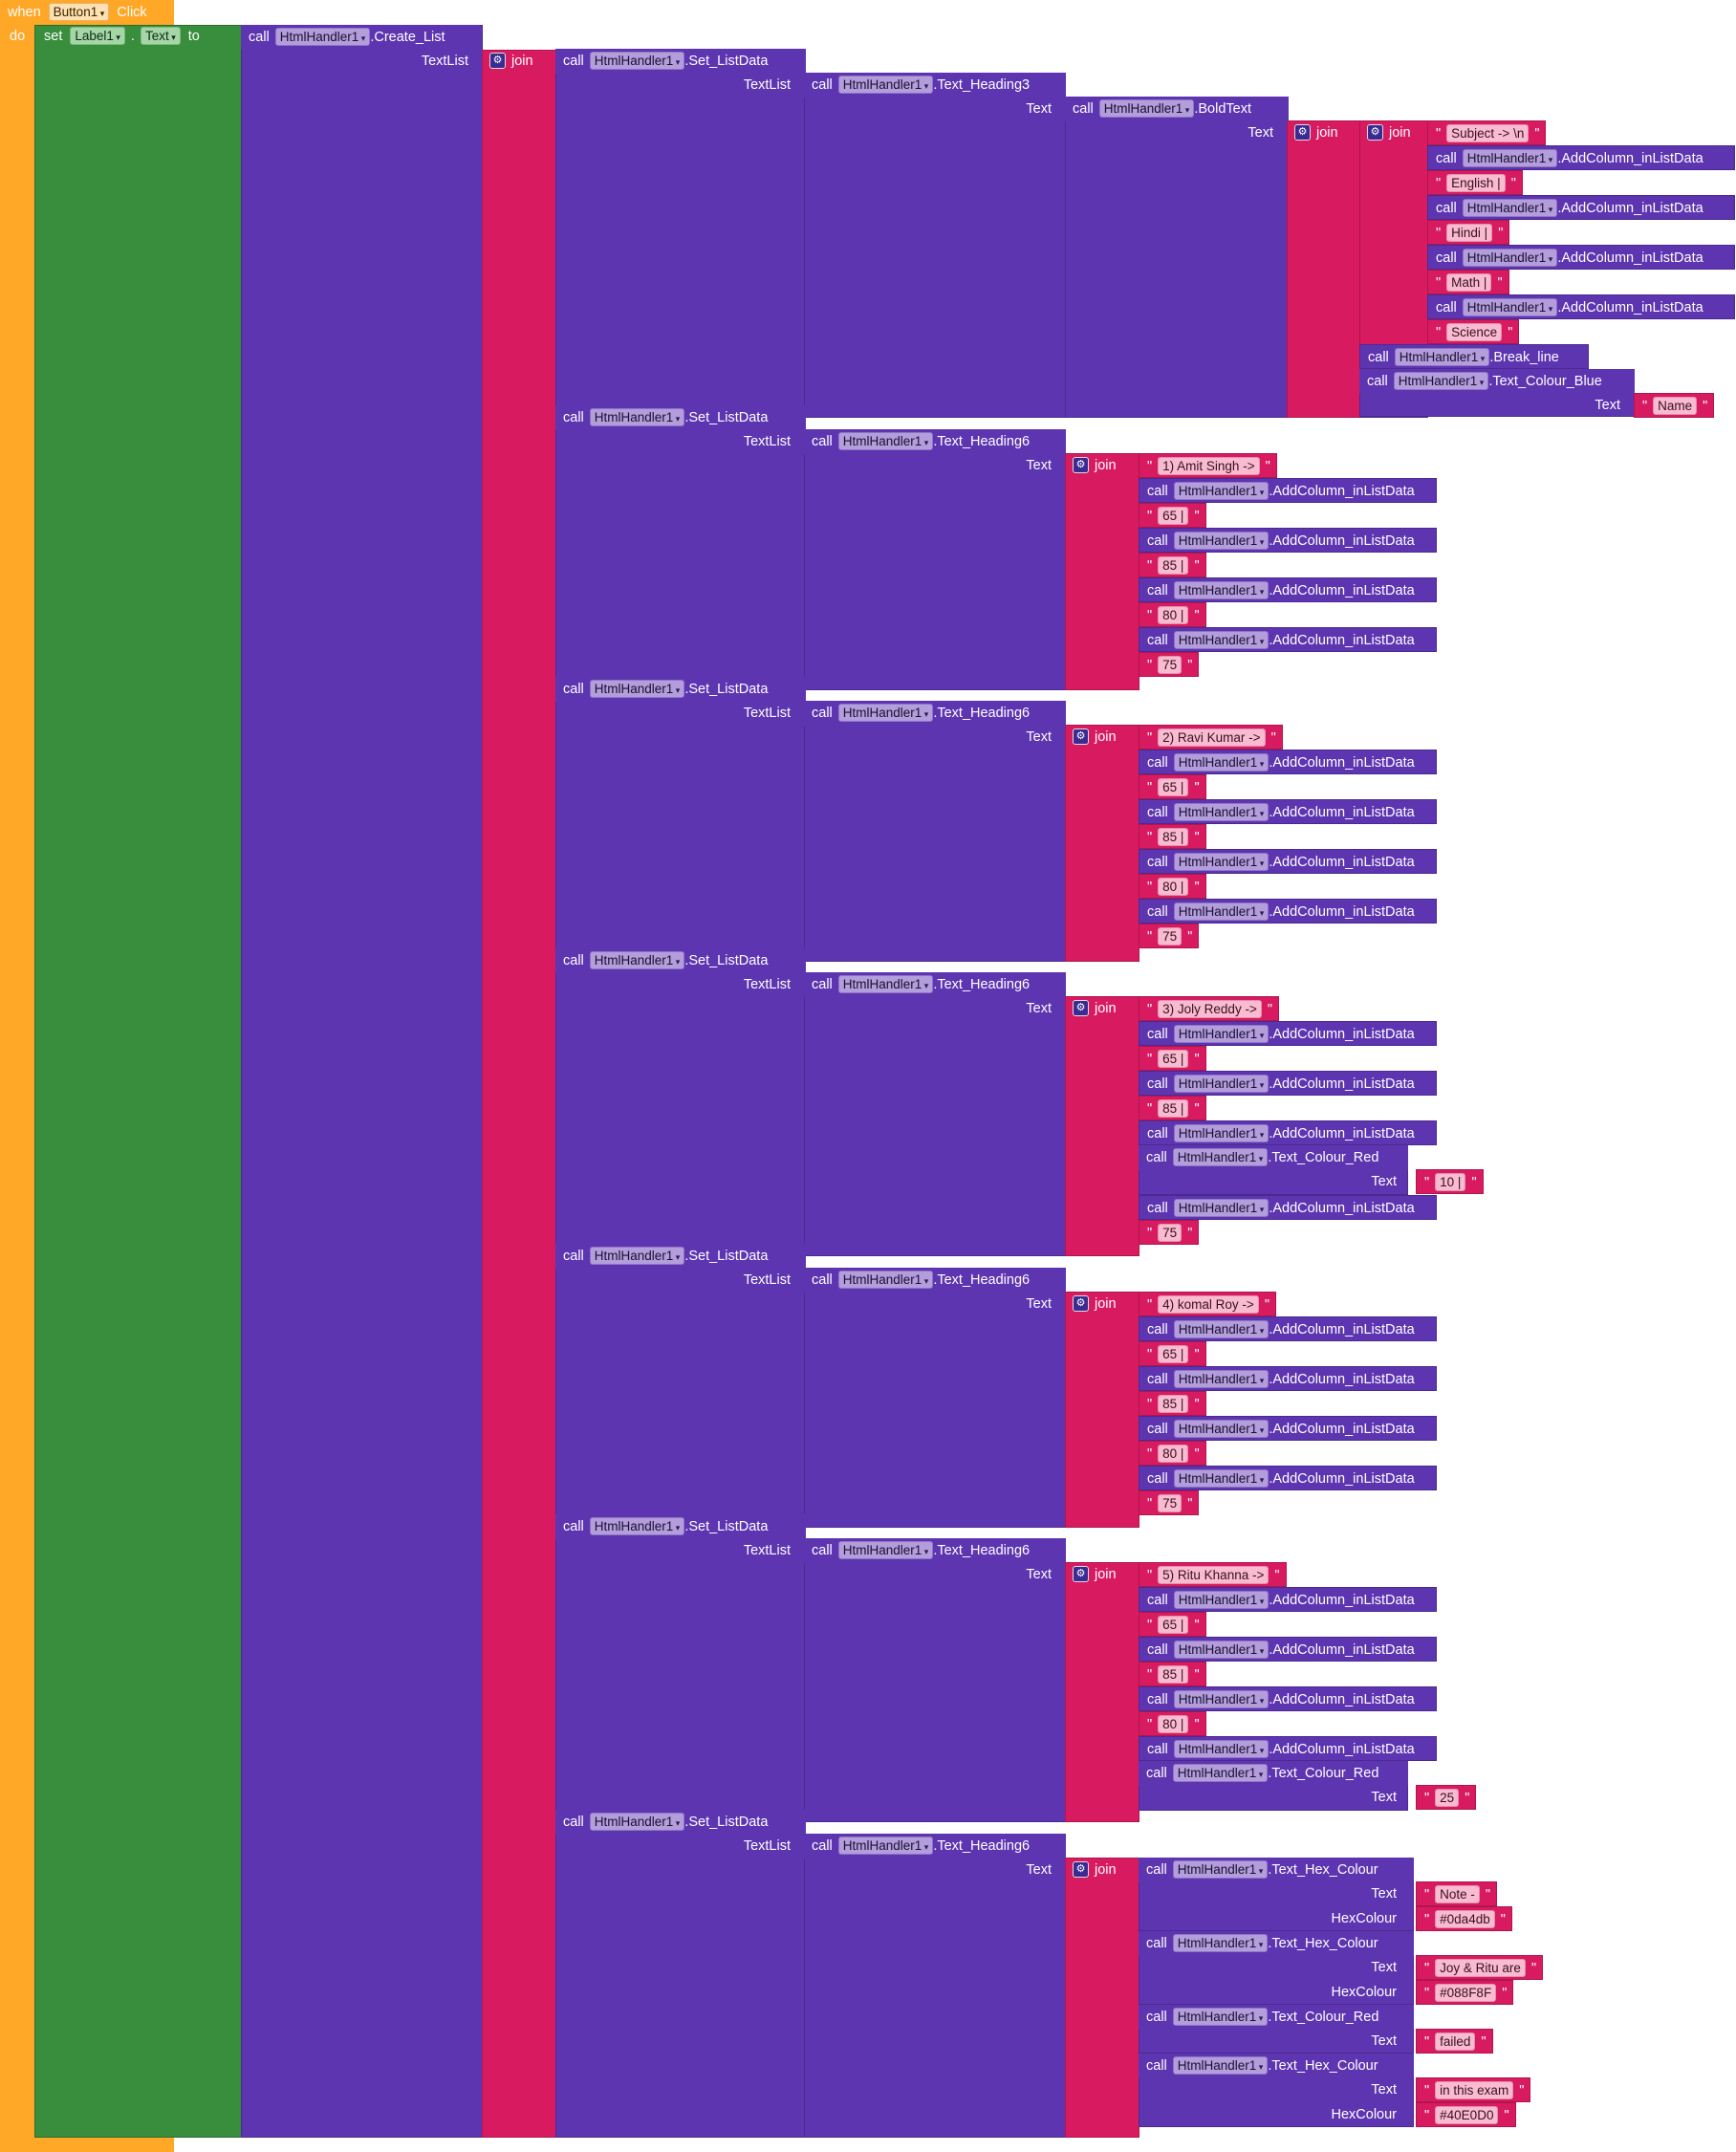 The width and height of the screenshot is (1736, 2152). I want to click on text-value: 75, so click(1170, 665).